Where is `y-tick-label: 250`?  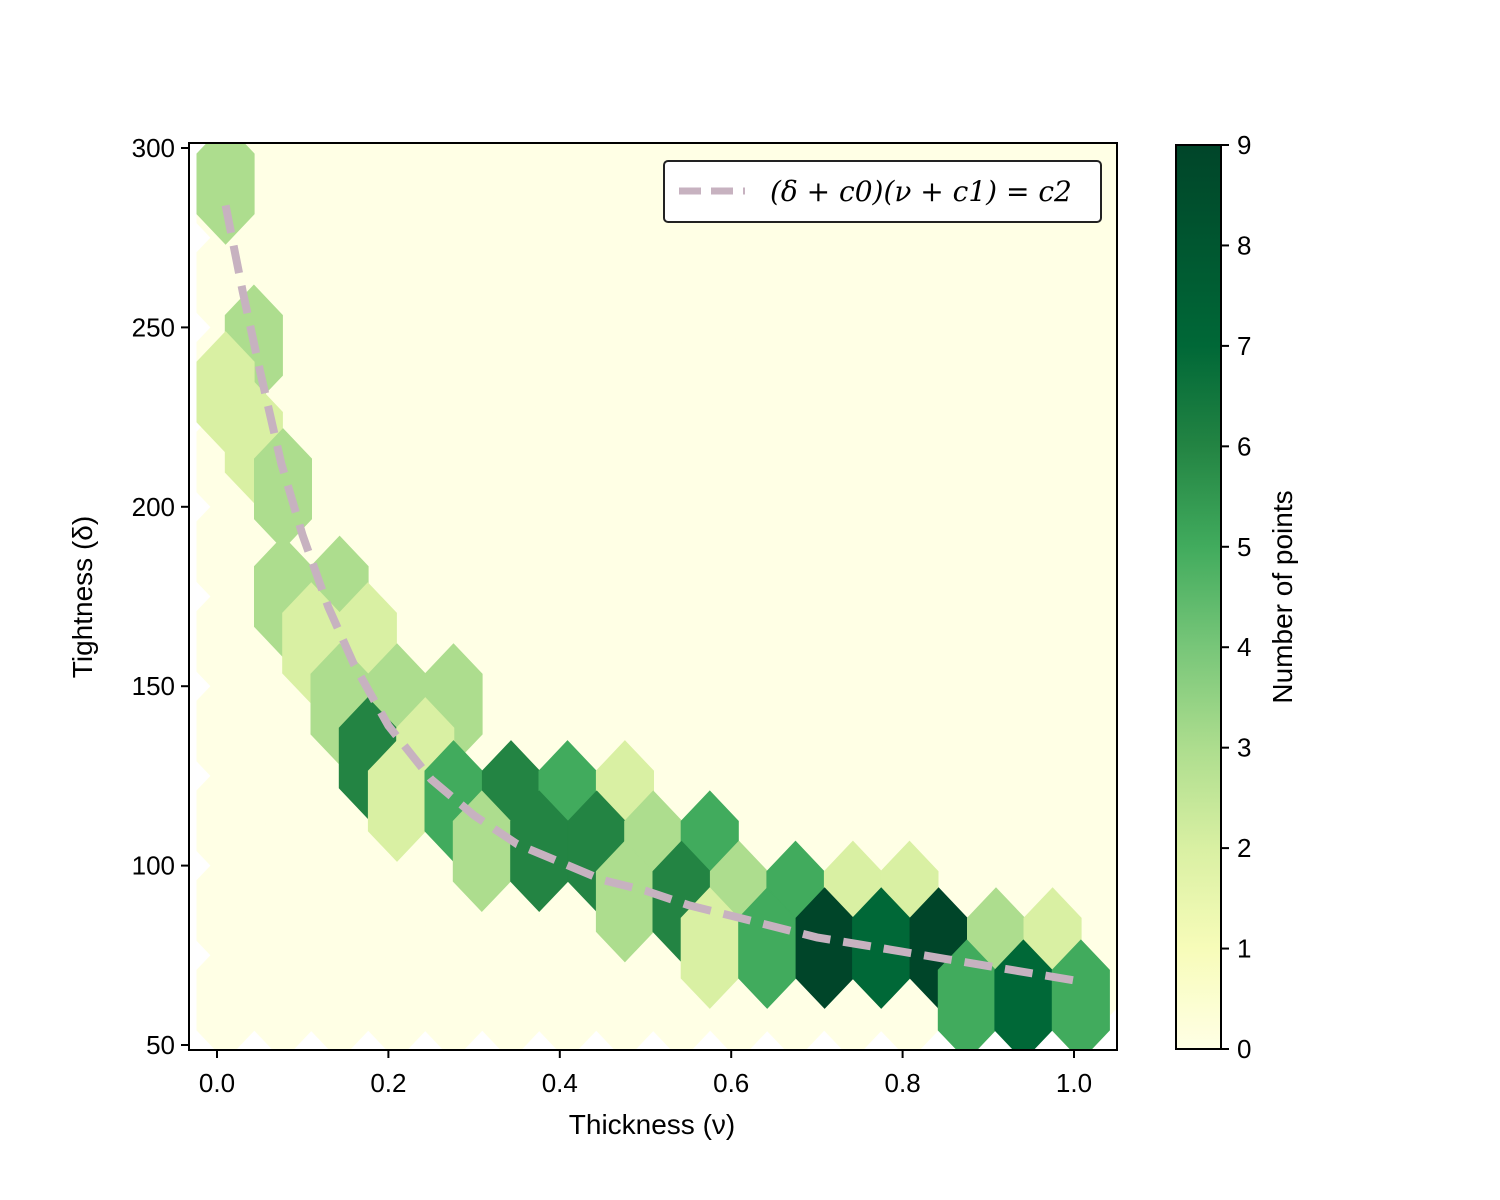 y-tick-label: 250 is located at coordinates (153, 327).